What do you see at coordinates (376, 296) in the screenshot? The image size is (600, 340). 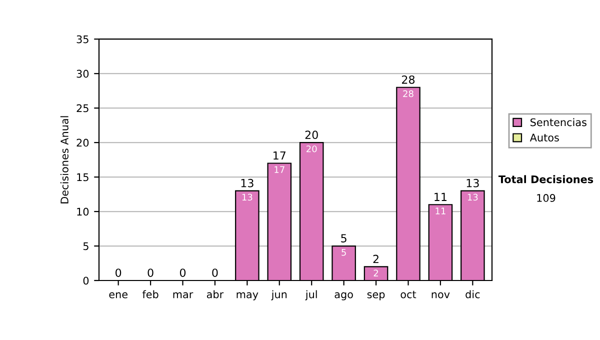 I see `x-tick-label: sep` at bounding box center [376, 296].